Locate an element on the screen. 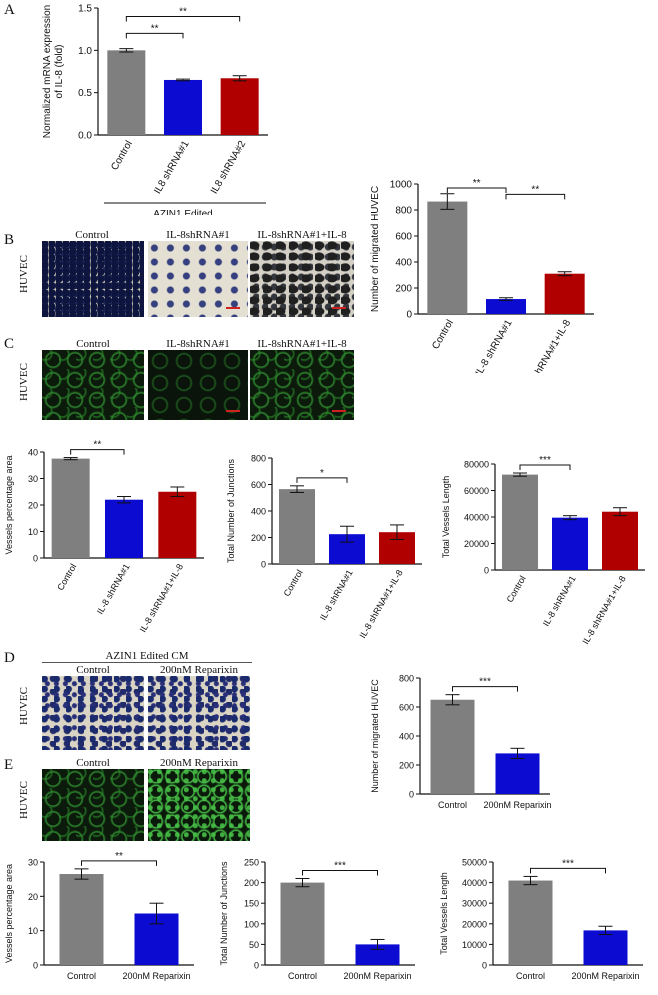 This screenshot has height=995, width=658. significance-label: * is located at coordinates (322, 473).